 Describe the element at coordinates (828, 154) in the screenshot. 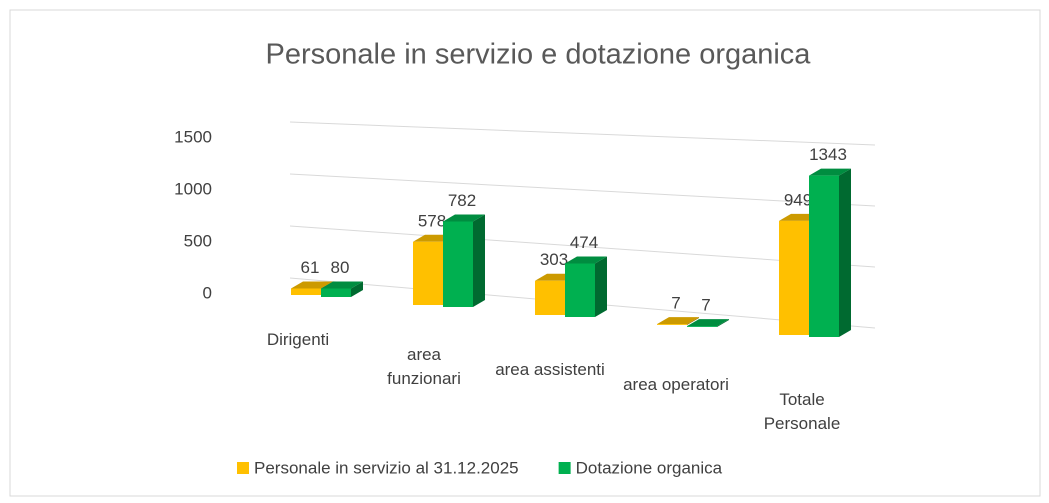

I see `value-label: 1343` at that location.